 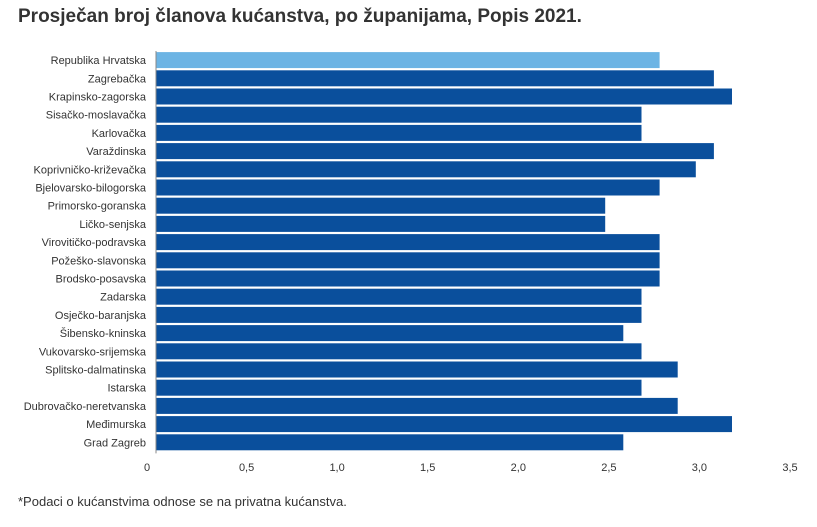 I want to click on category-label: Grad Zagreb, so click(x=115, y=443).